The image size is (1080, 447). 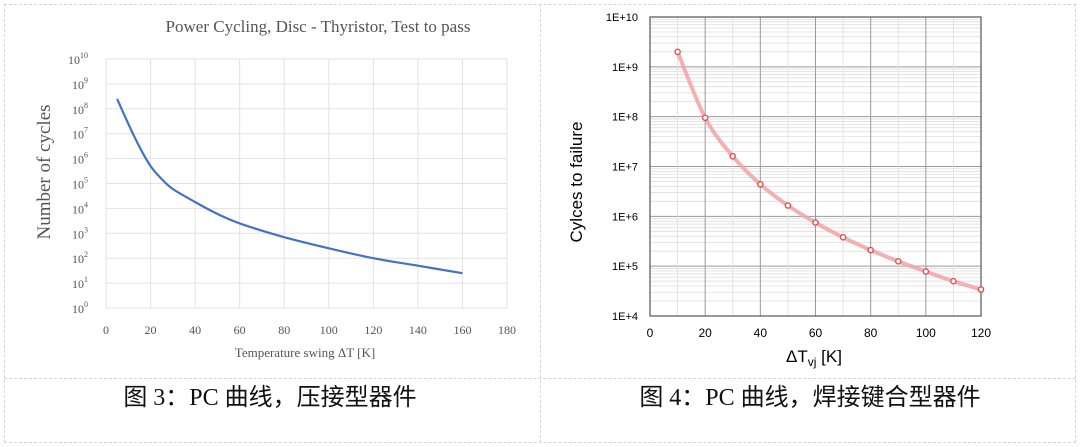 What do you see at coordinates (80, 233) in the screenshot?
I see `left-y-tick-label: 10³` at bounding box center [80, 233].